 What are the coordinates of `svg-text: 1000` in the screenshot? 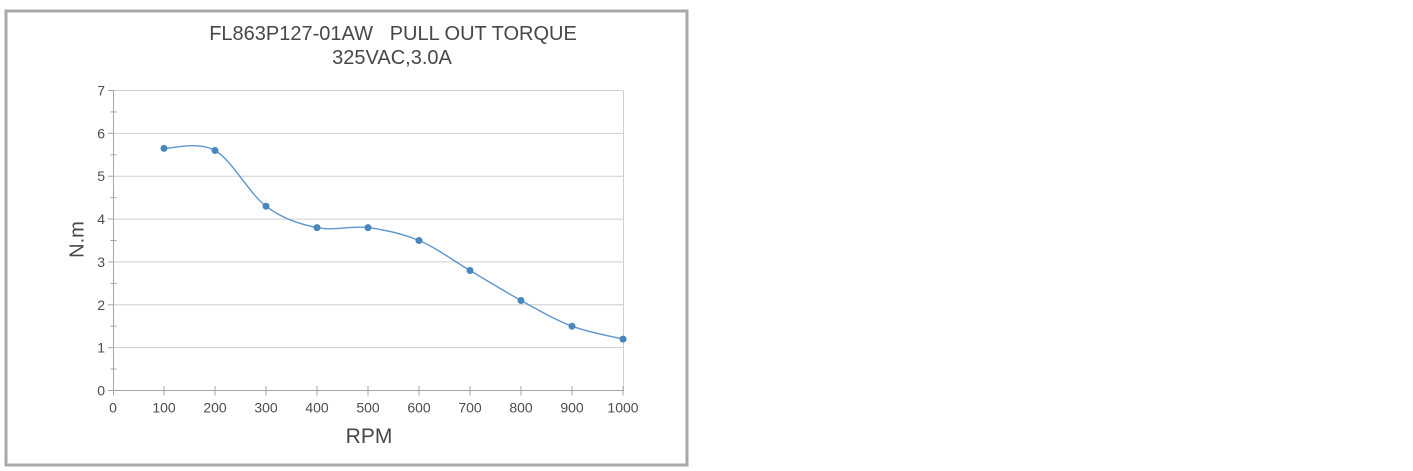 It's located at (622, 408).